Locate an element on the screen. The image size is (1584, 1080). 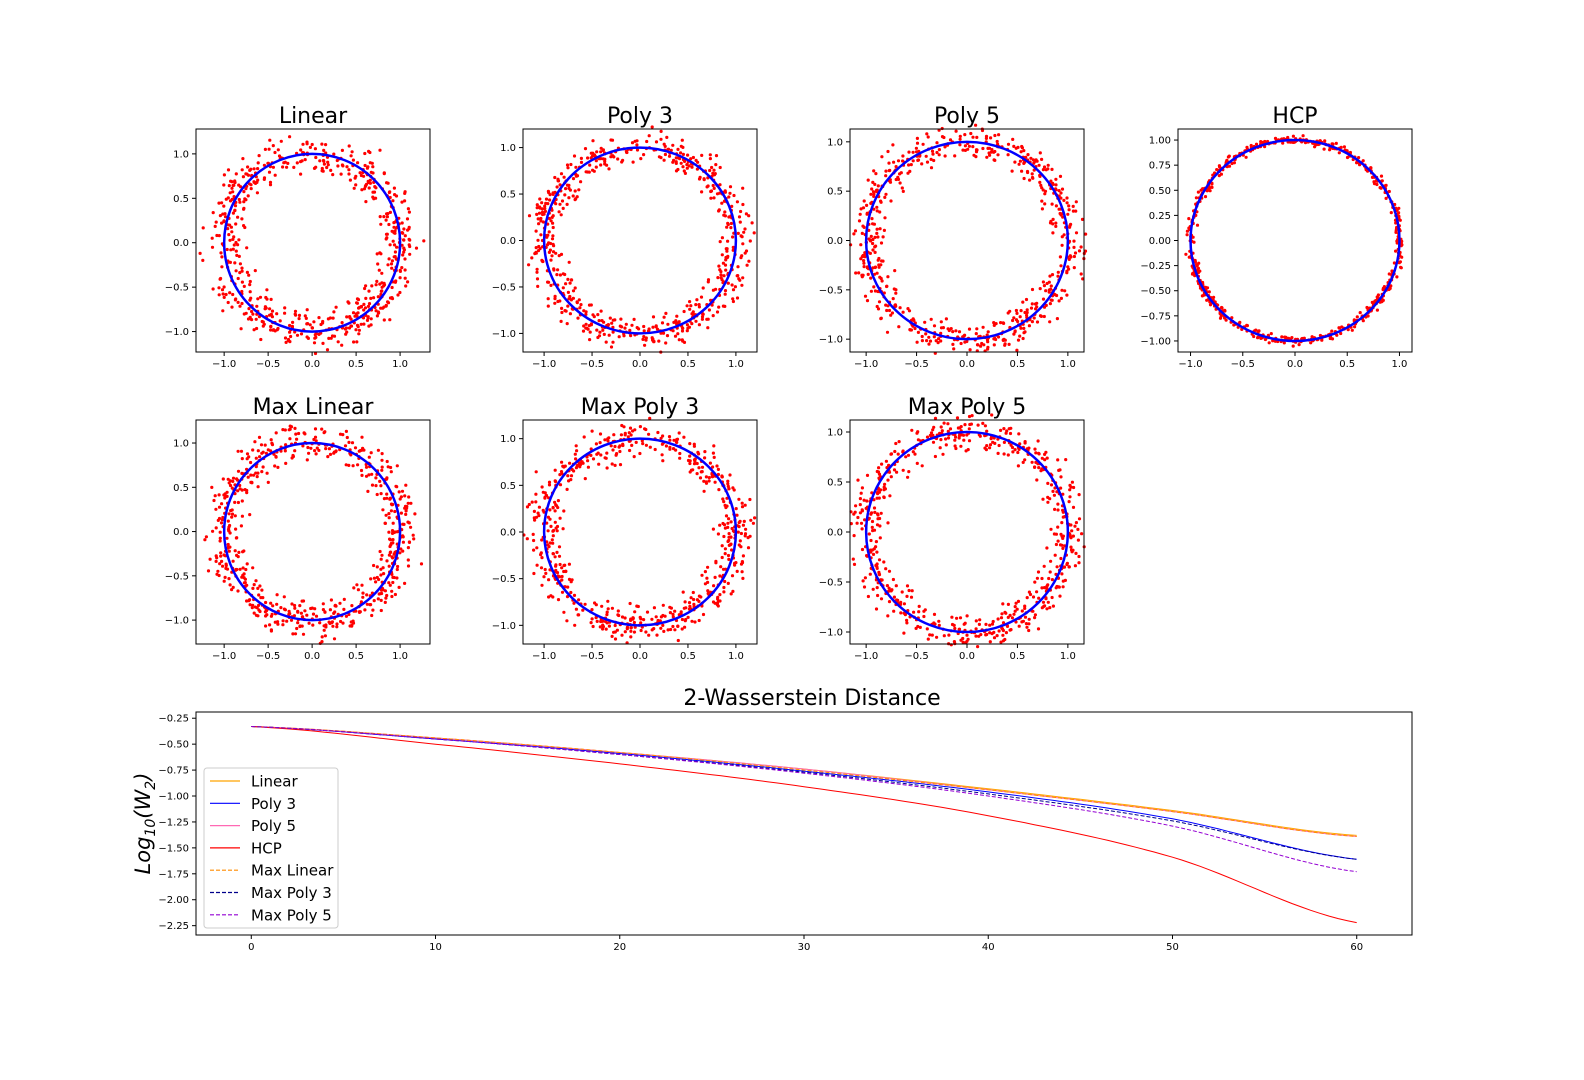
axes-frame is located at coordinates (967, 532).